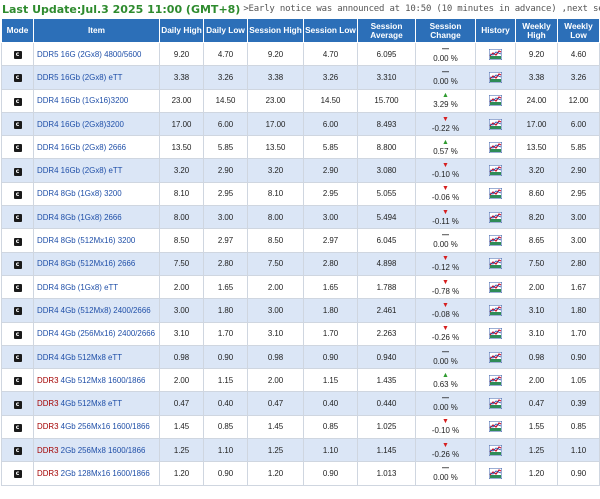 The width and height of the screenshot is (600, 499). I want to click on col-header-session-low: Session Low, so click(330, 30).